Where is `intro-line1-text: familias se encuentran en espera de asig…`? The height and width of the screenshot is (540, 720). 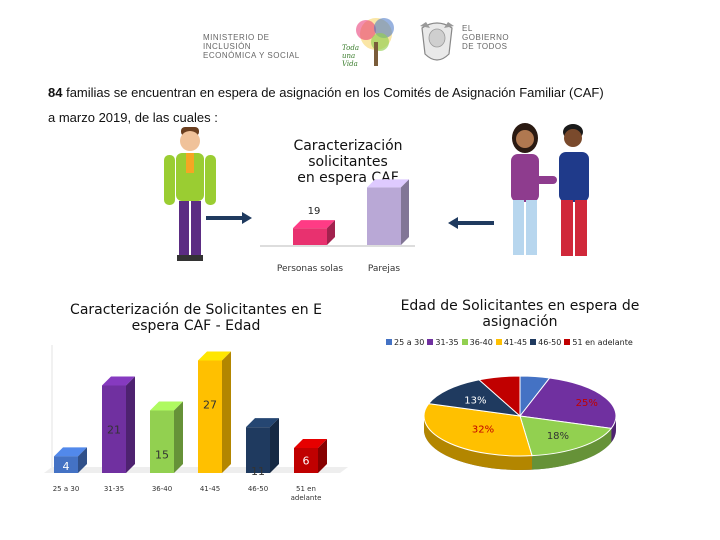
intro-line1-text: familias se encuentran en espera de asig… is located at coordinates (333, 92).